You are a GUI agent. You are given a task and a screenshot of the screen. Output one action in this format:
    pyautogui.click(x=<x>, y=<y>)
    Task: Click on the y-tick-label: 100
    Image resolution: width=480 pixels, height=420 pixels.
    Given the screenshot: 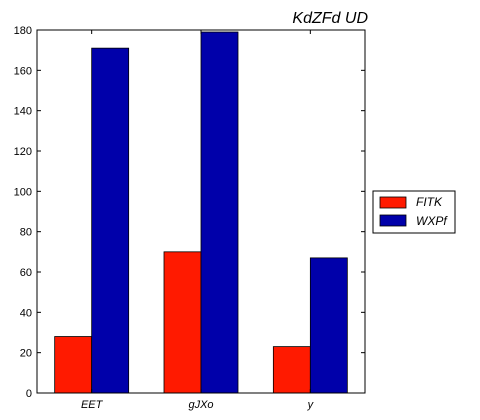 What is the action you would take?
    pyautogui.click(x=23, y=192)
    